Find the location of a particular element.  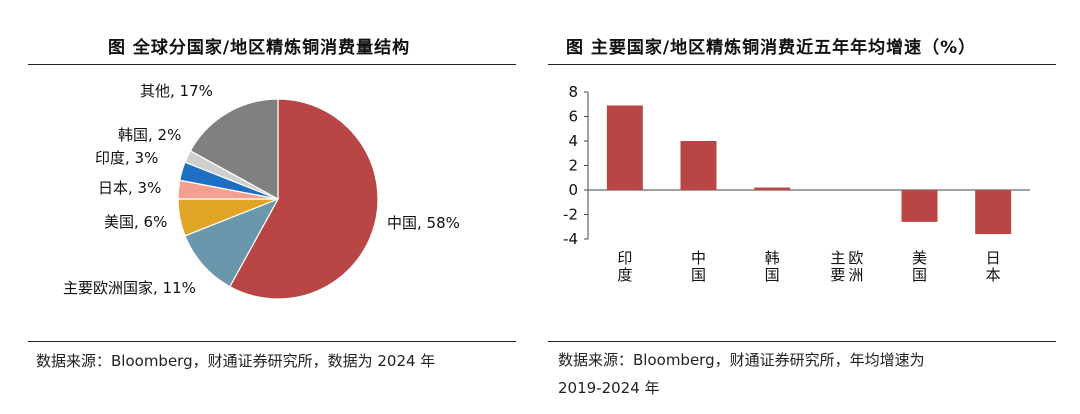

right-bottom-rule is located at coordinates (802, 341).